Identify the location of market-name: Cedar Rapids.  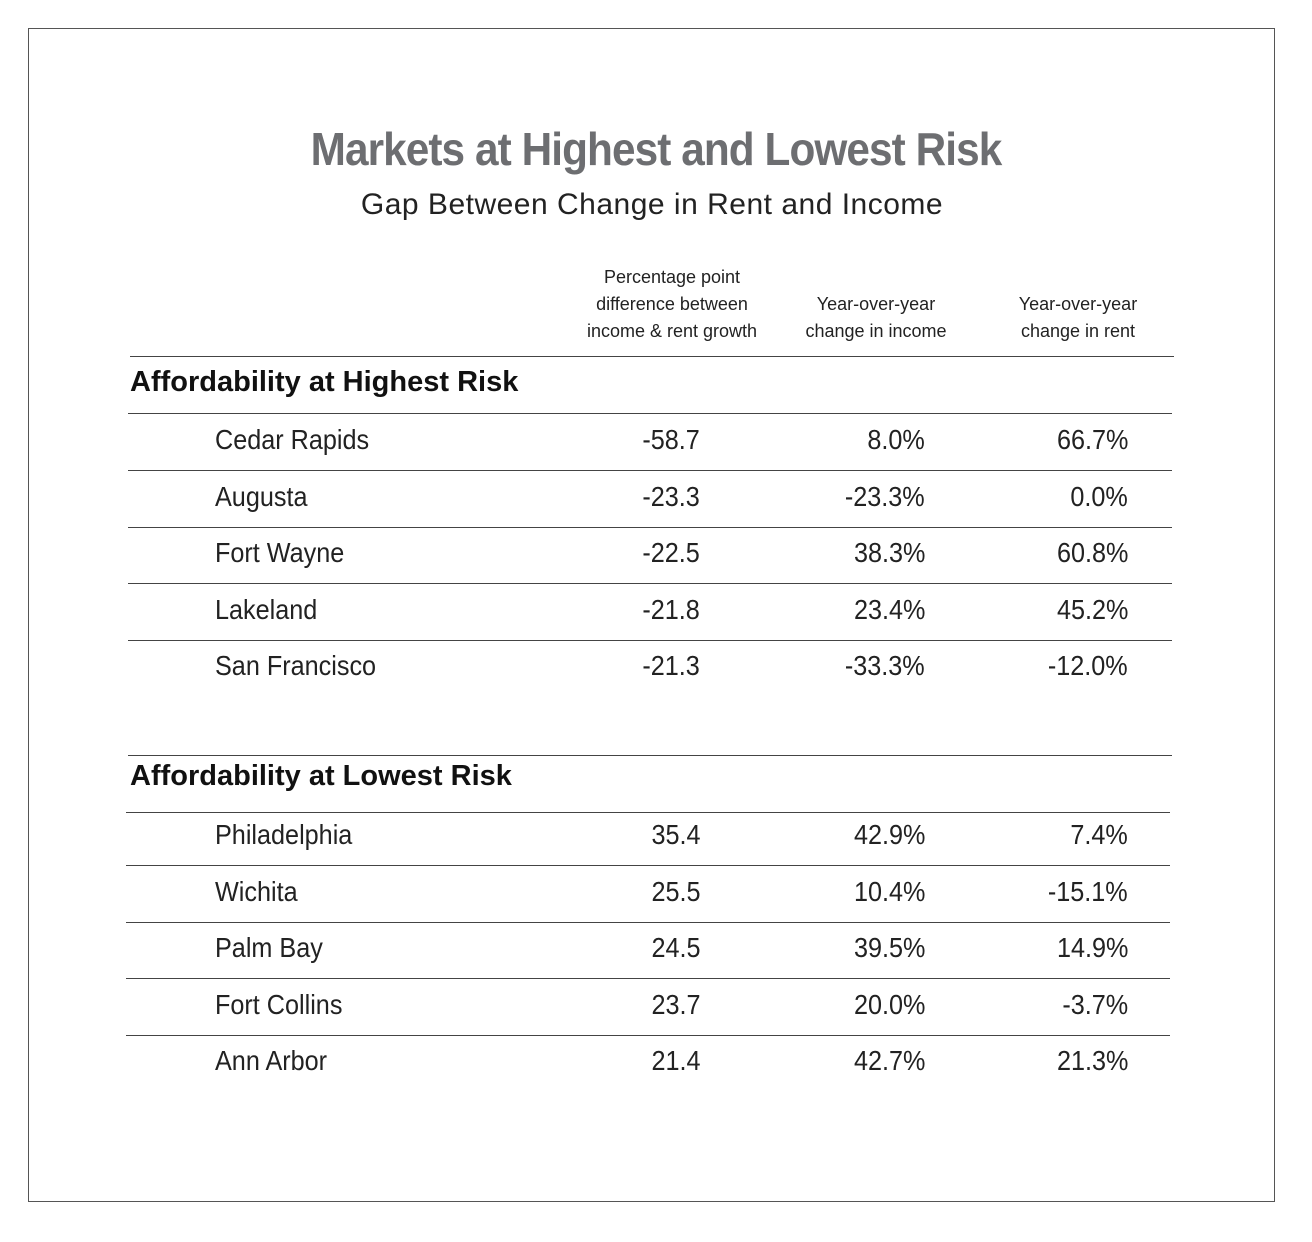
(292, 439).